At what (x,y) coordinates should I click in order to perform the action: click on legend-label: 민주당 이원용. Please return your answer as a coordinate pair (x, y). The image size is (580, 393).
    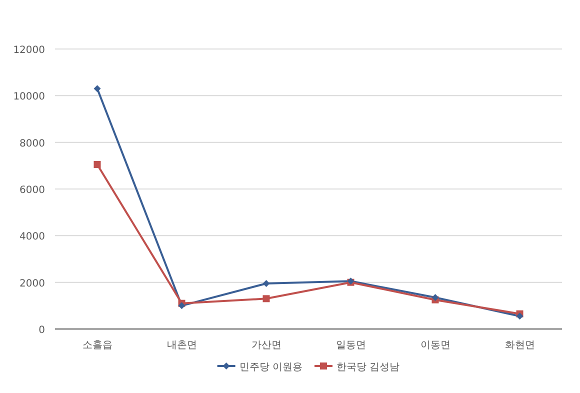
    Looking at the image, I should click on (270, 367).